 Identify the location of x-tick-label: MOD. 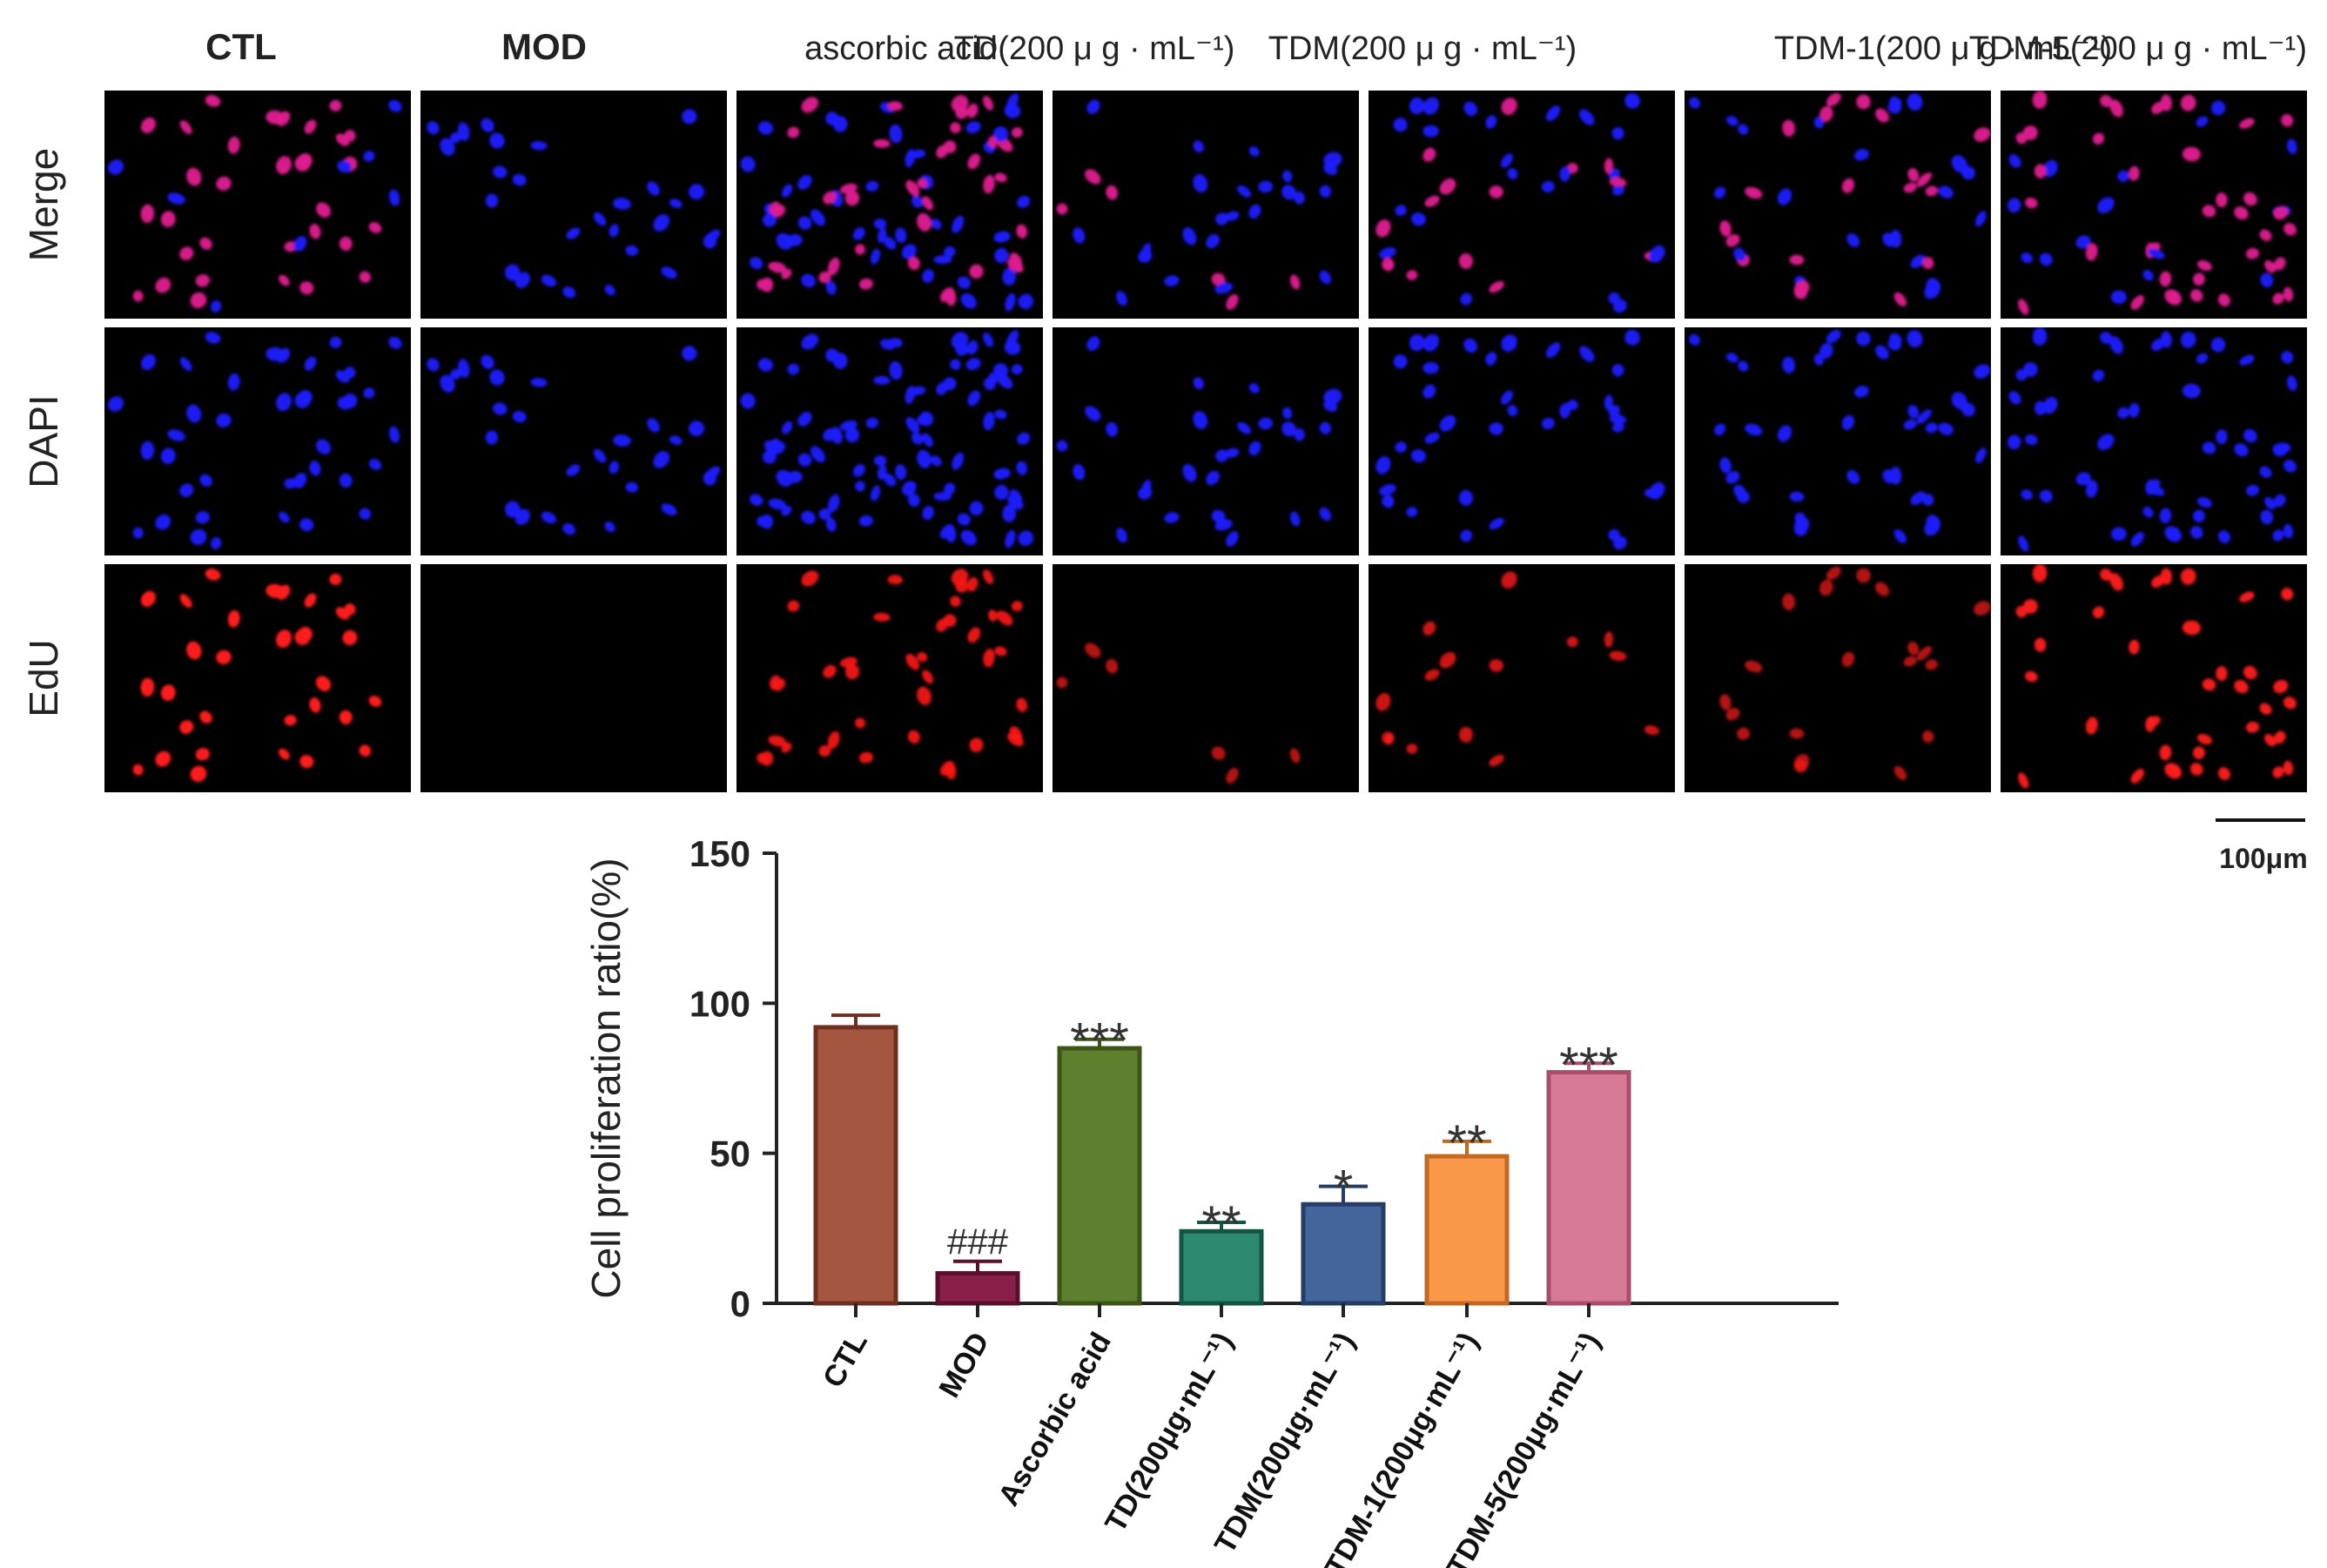
(964, 1365).